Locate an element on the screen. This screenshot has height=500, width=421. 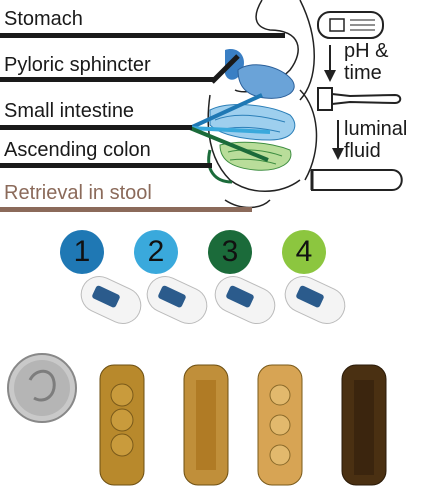
luminal-note-line2: fluid is located at coordinates (362, 151).